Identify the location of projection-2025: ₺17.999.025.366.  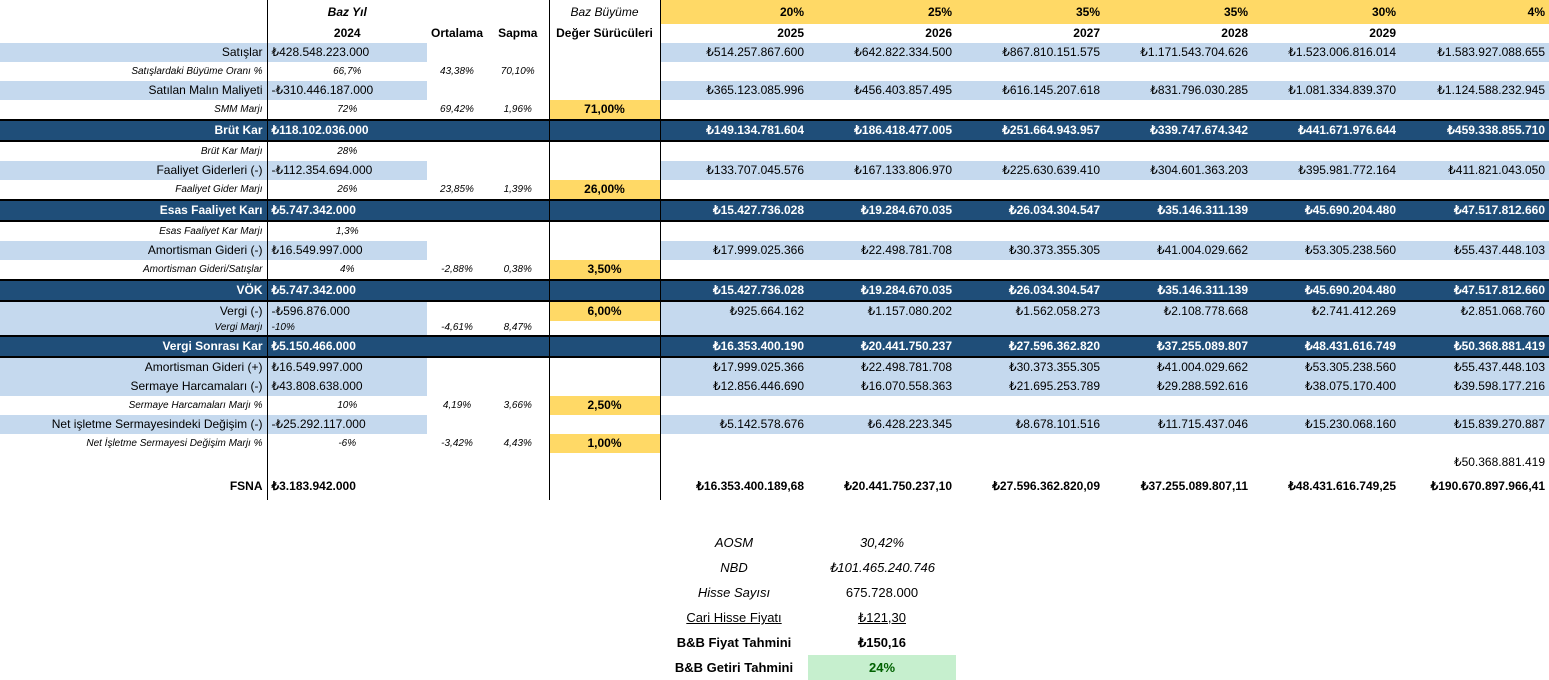
(734, 367).